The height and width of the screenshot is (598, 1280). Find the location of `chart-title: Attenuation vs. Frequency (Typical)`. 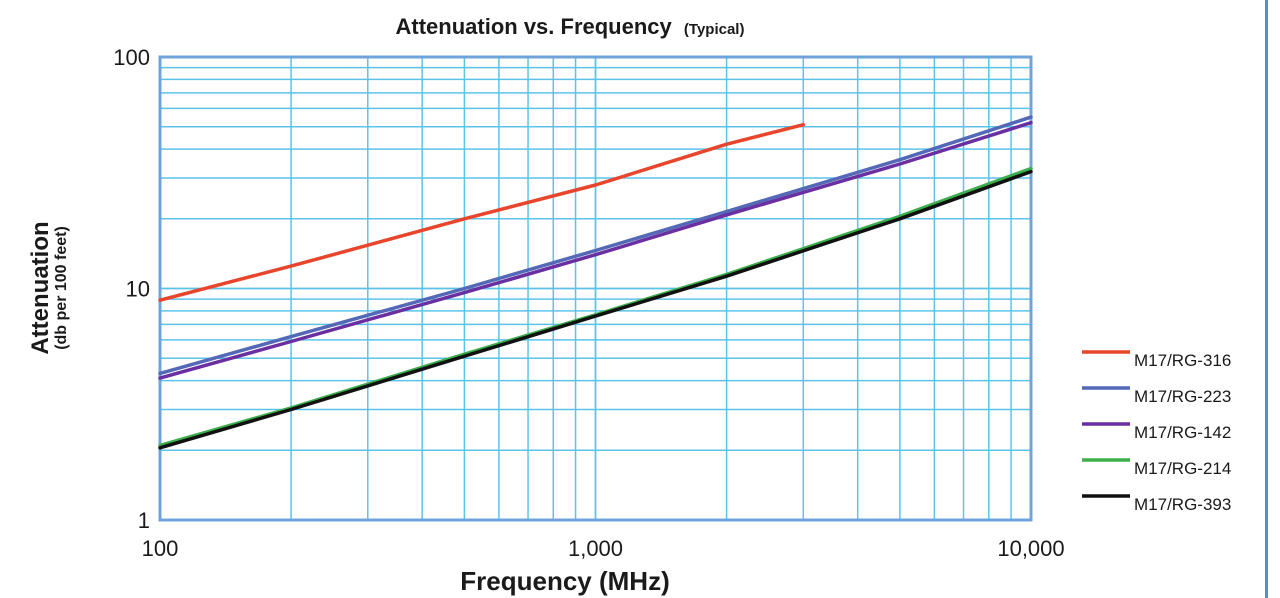

chart-title: Attenuation vs. Frequency (Typical) is located at coordinates (570, 26).